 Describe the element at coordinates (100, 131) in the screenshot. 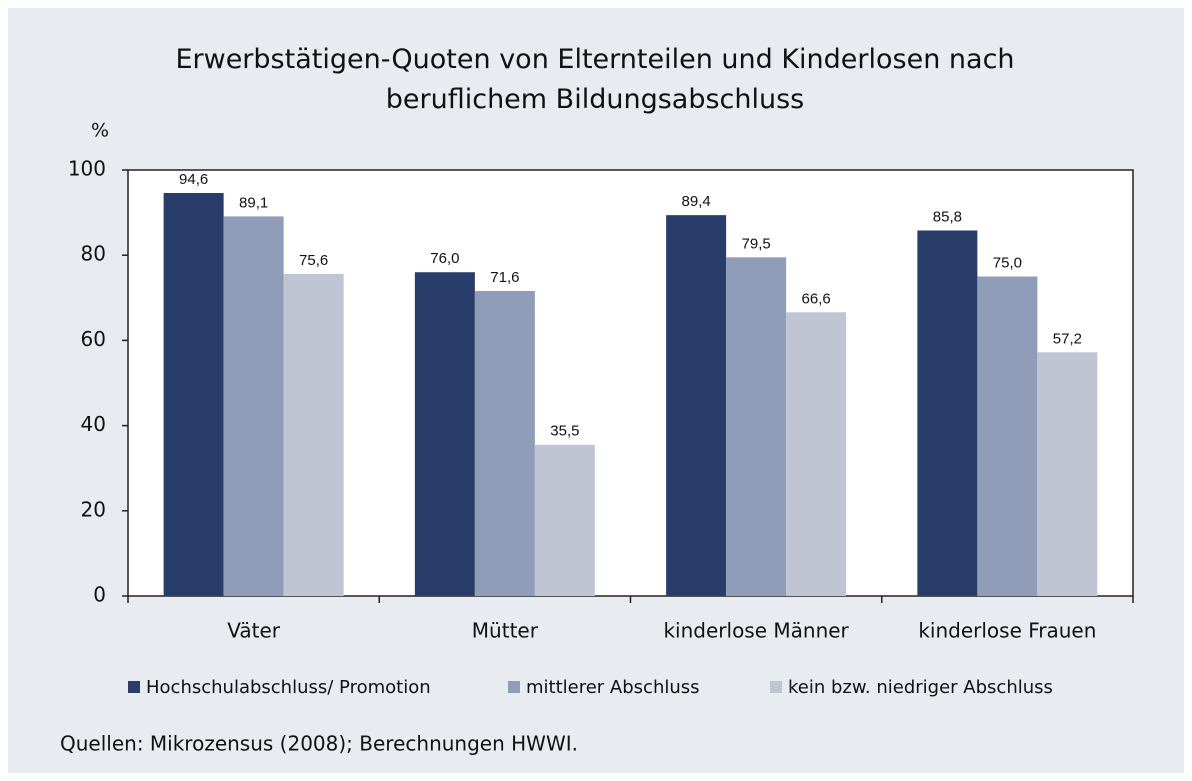

I see `y-axis-label: %` at that location.